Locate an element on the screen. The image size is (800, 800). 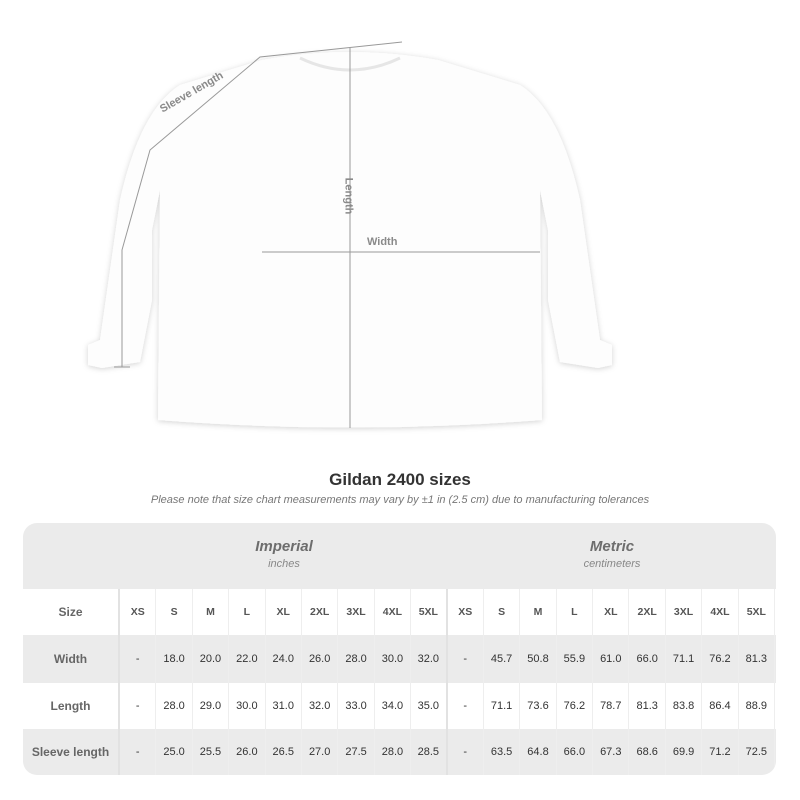
table-cell: 26.5 is located at coordinates (284, 752).